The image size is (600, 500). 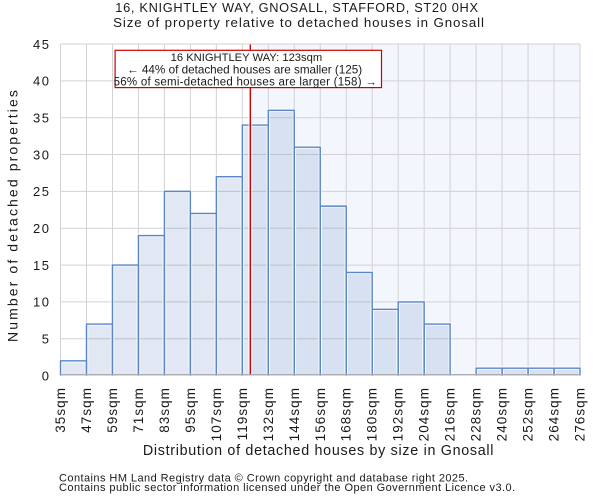 I want to click on svg-text: 132sqm, so click(x=268, y=414).